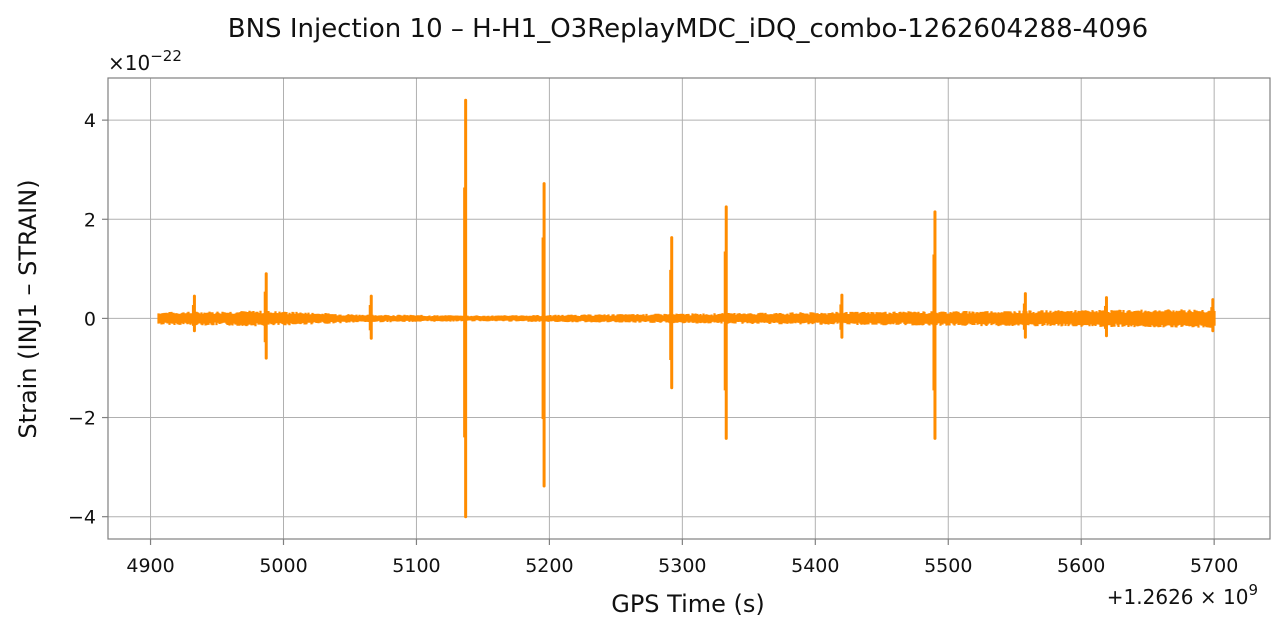  I want to click on x-offset: +1.2626 × 109, so click(1182, 595).